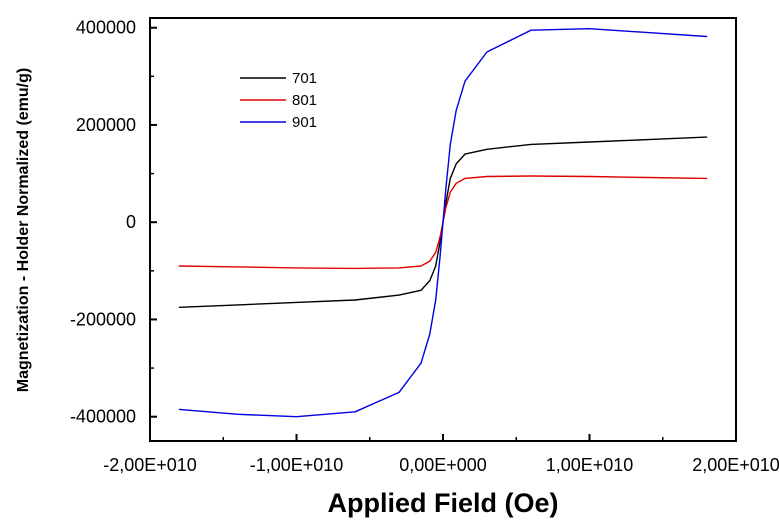 The image size is (779, 524). I want to click on legend: 701 801 901, so click(283, 103).